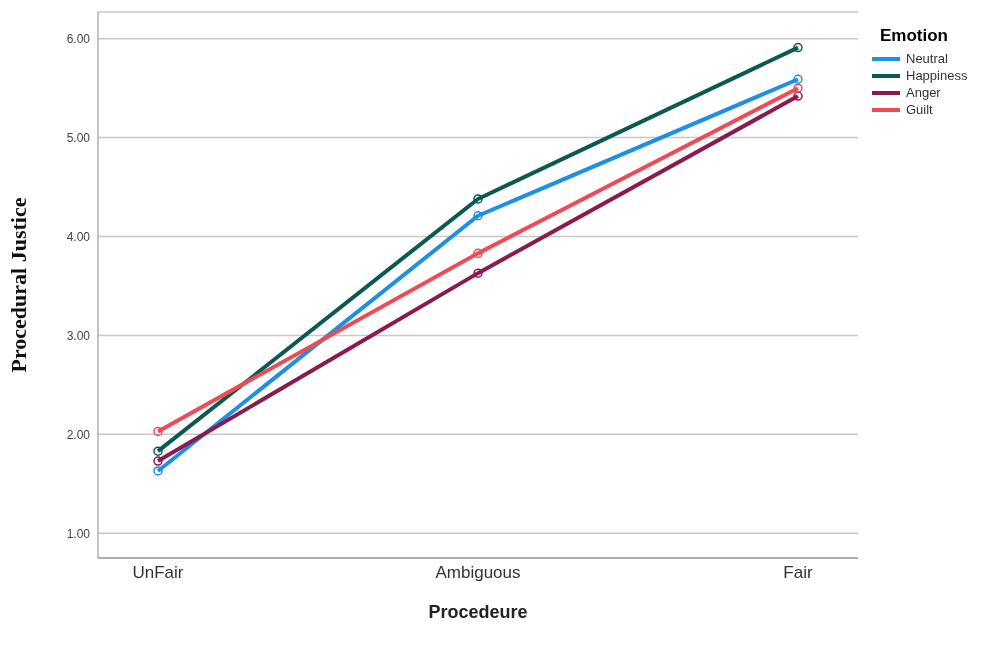  Describe the element at coordinates (78, 236) in the screenshot. I see `y-tick-label: 4.00` at that location.